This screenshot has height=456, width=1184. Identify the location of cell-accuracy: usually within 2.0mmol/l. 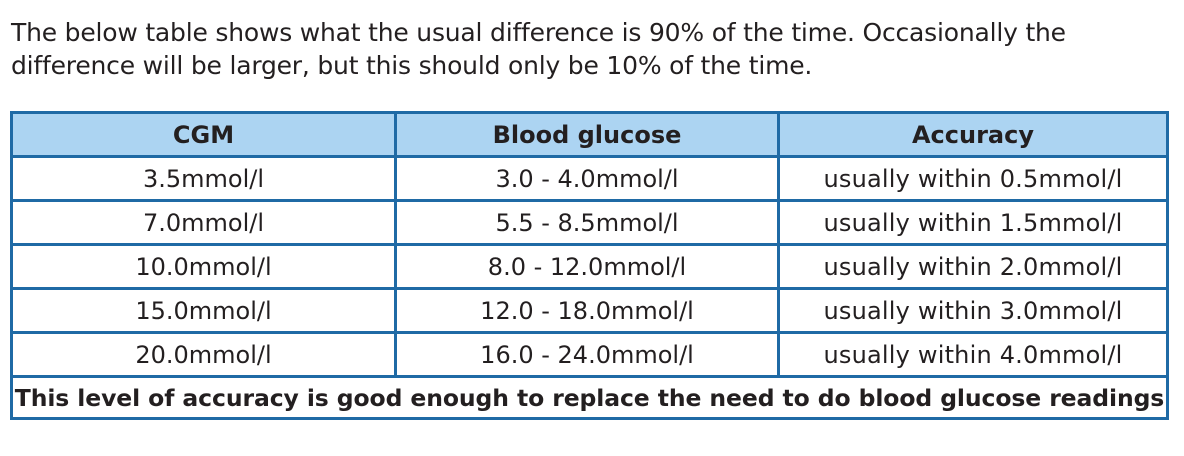
(973, 266).